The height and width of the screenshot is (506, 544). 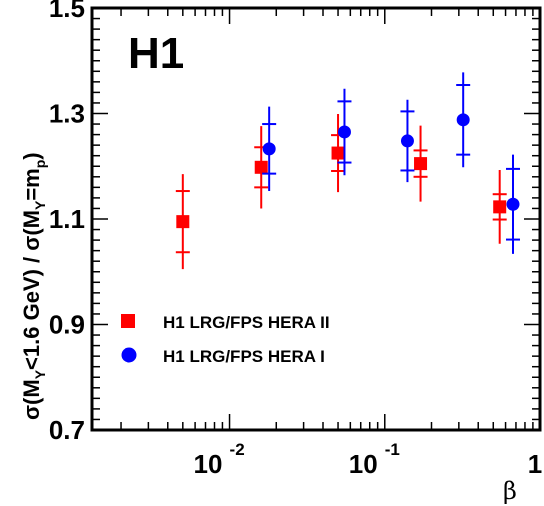 I want to click on y-tick-label: 0.7, so click(x=67, y=430).